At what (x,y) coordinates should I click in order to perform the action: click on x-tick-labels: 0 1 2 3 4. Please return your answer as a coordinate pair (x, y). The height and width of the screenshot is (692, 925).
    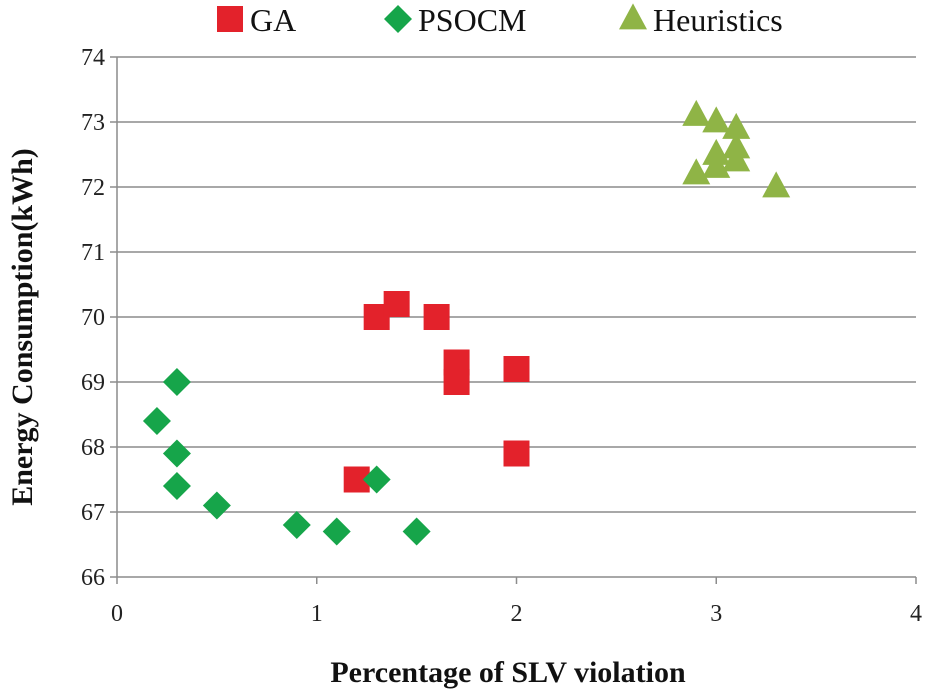
    Looking at the image, I should click on (516, 614).